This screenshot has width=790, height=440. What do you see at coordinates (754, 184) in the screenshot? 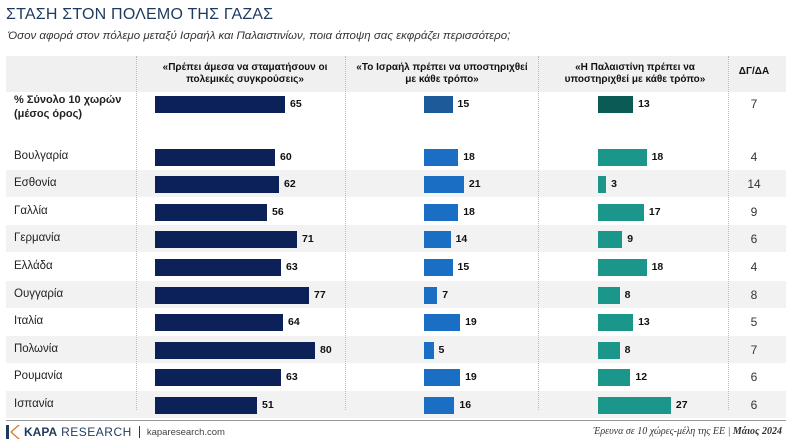
I see `dkda-value-2: 14` at bounding box center [754, 184].